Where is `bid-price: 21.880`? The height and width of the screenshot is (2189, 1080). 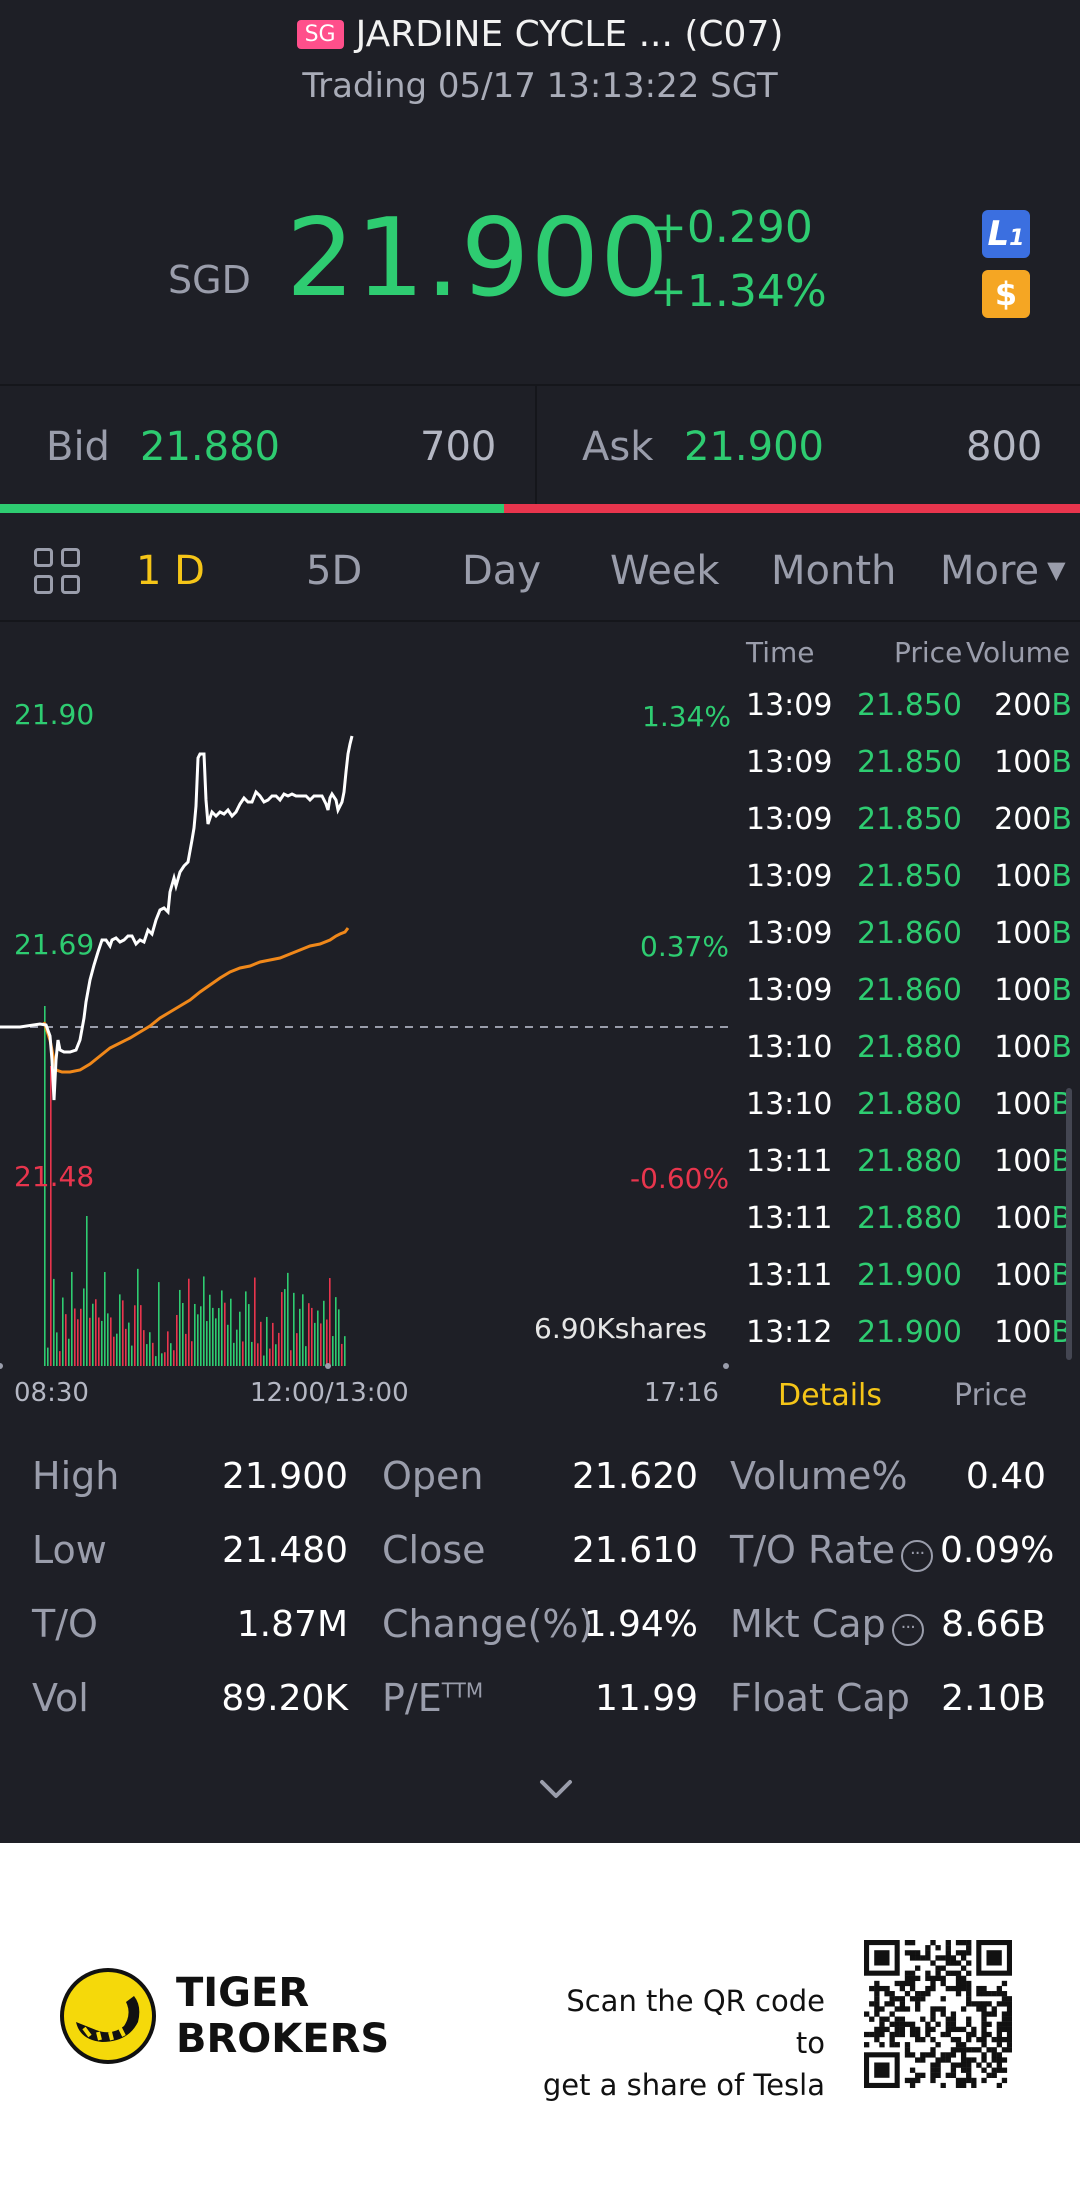
bid-price: 21.880 is located at coordinates (210, 447).